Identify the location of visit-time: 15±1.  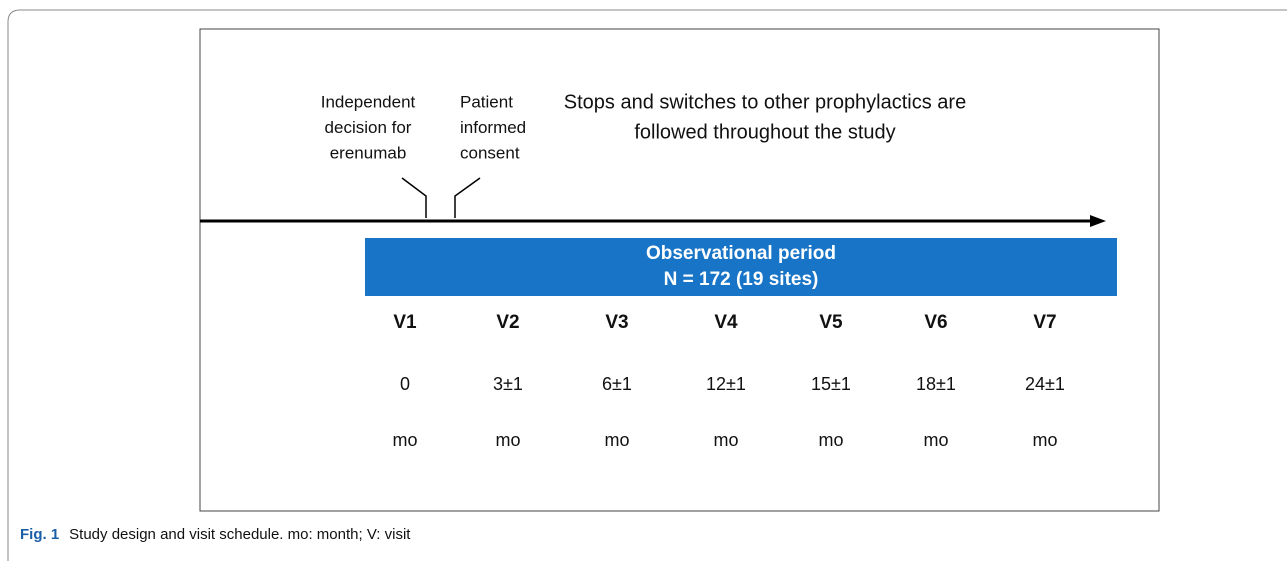
(831, 384).